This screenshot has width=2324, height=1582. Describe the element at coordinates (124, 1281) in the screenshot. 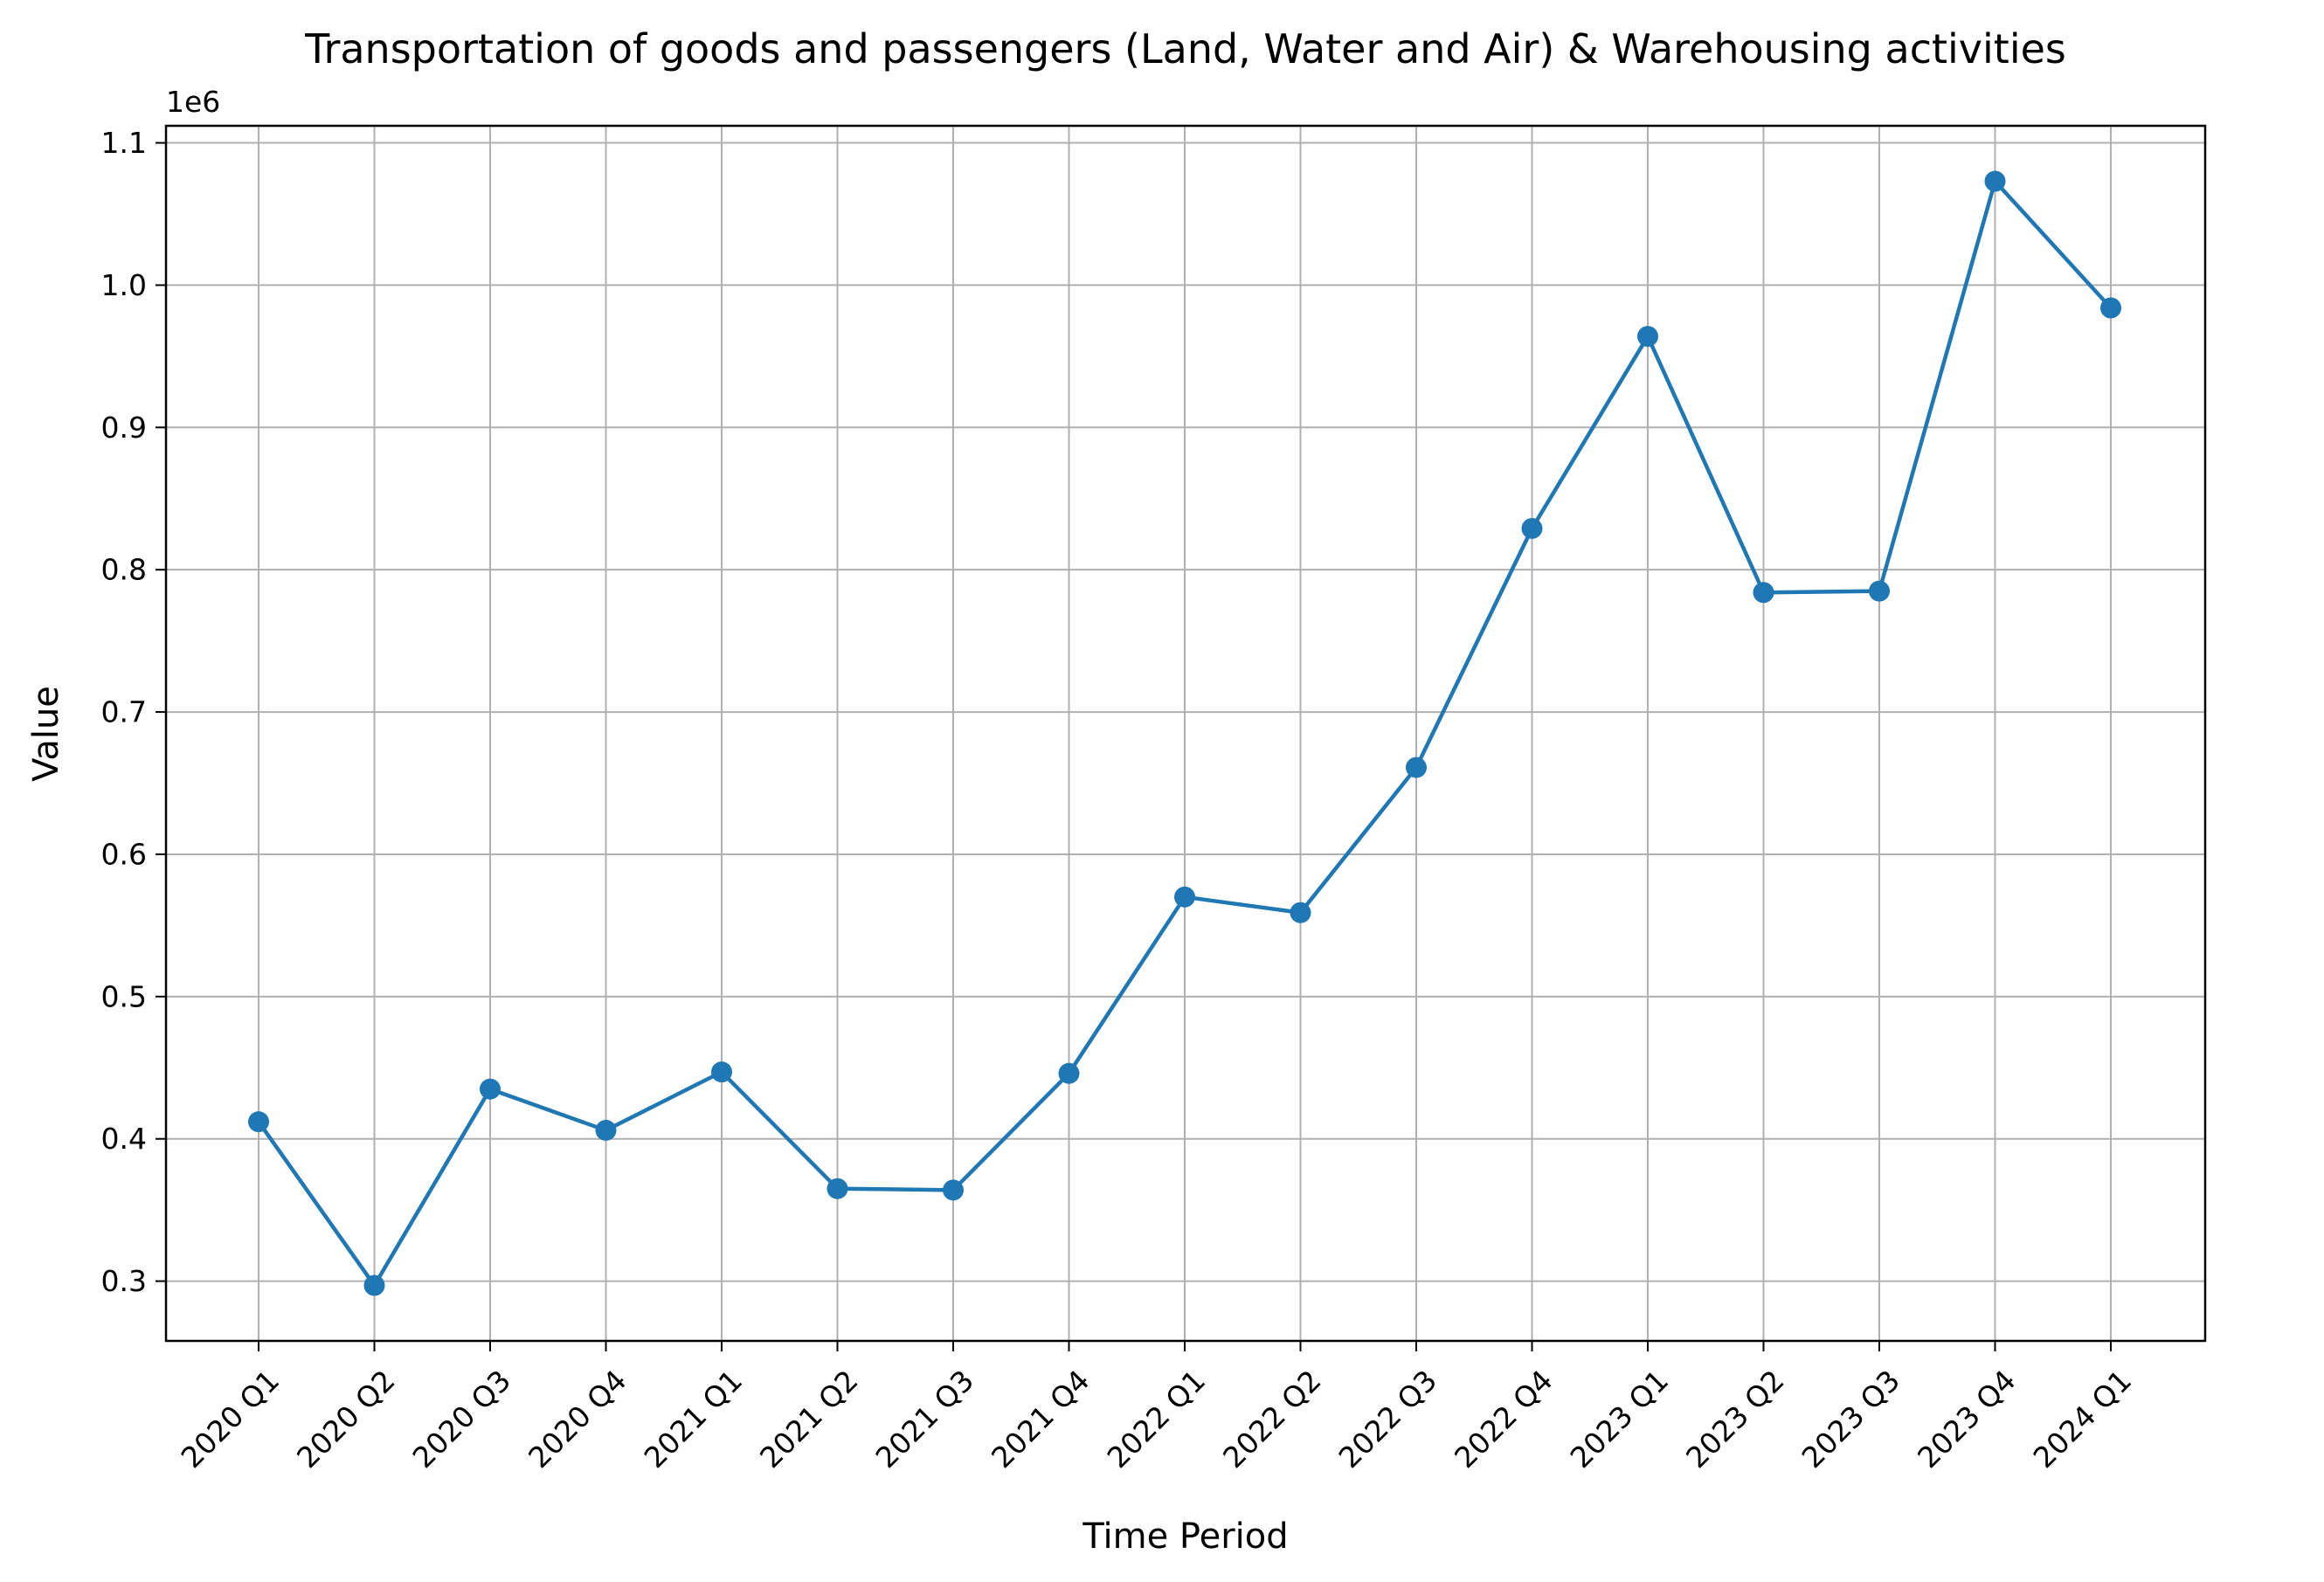

I see `y-tick-label: 0.3` at that location.